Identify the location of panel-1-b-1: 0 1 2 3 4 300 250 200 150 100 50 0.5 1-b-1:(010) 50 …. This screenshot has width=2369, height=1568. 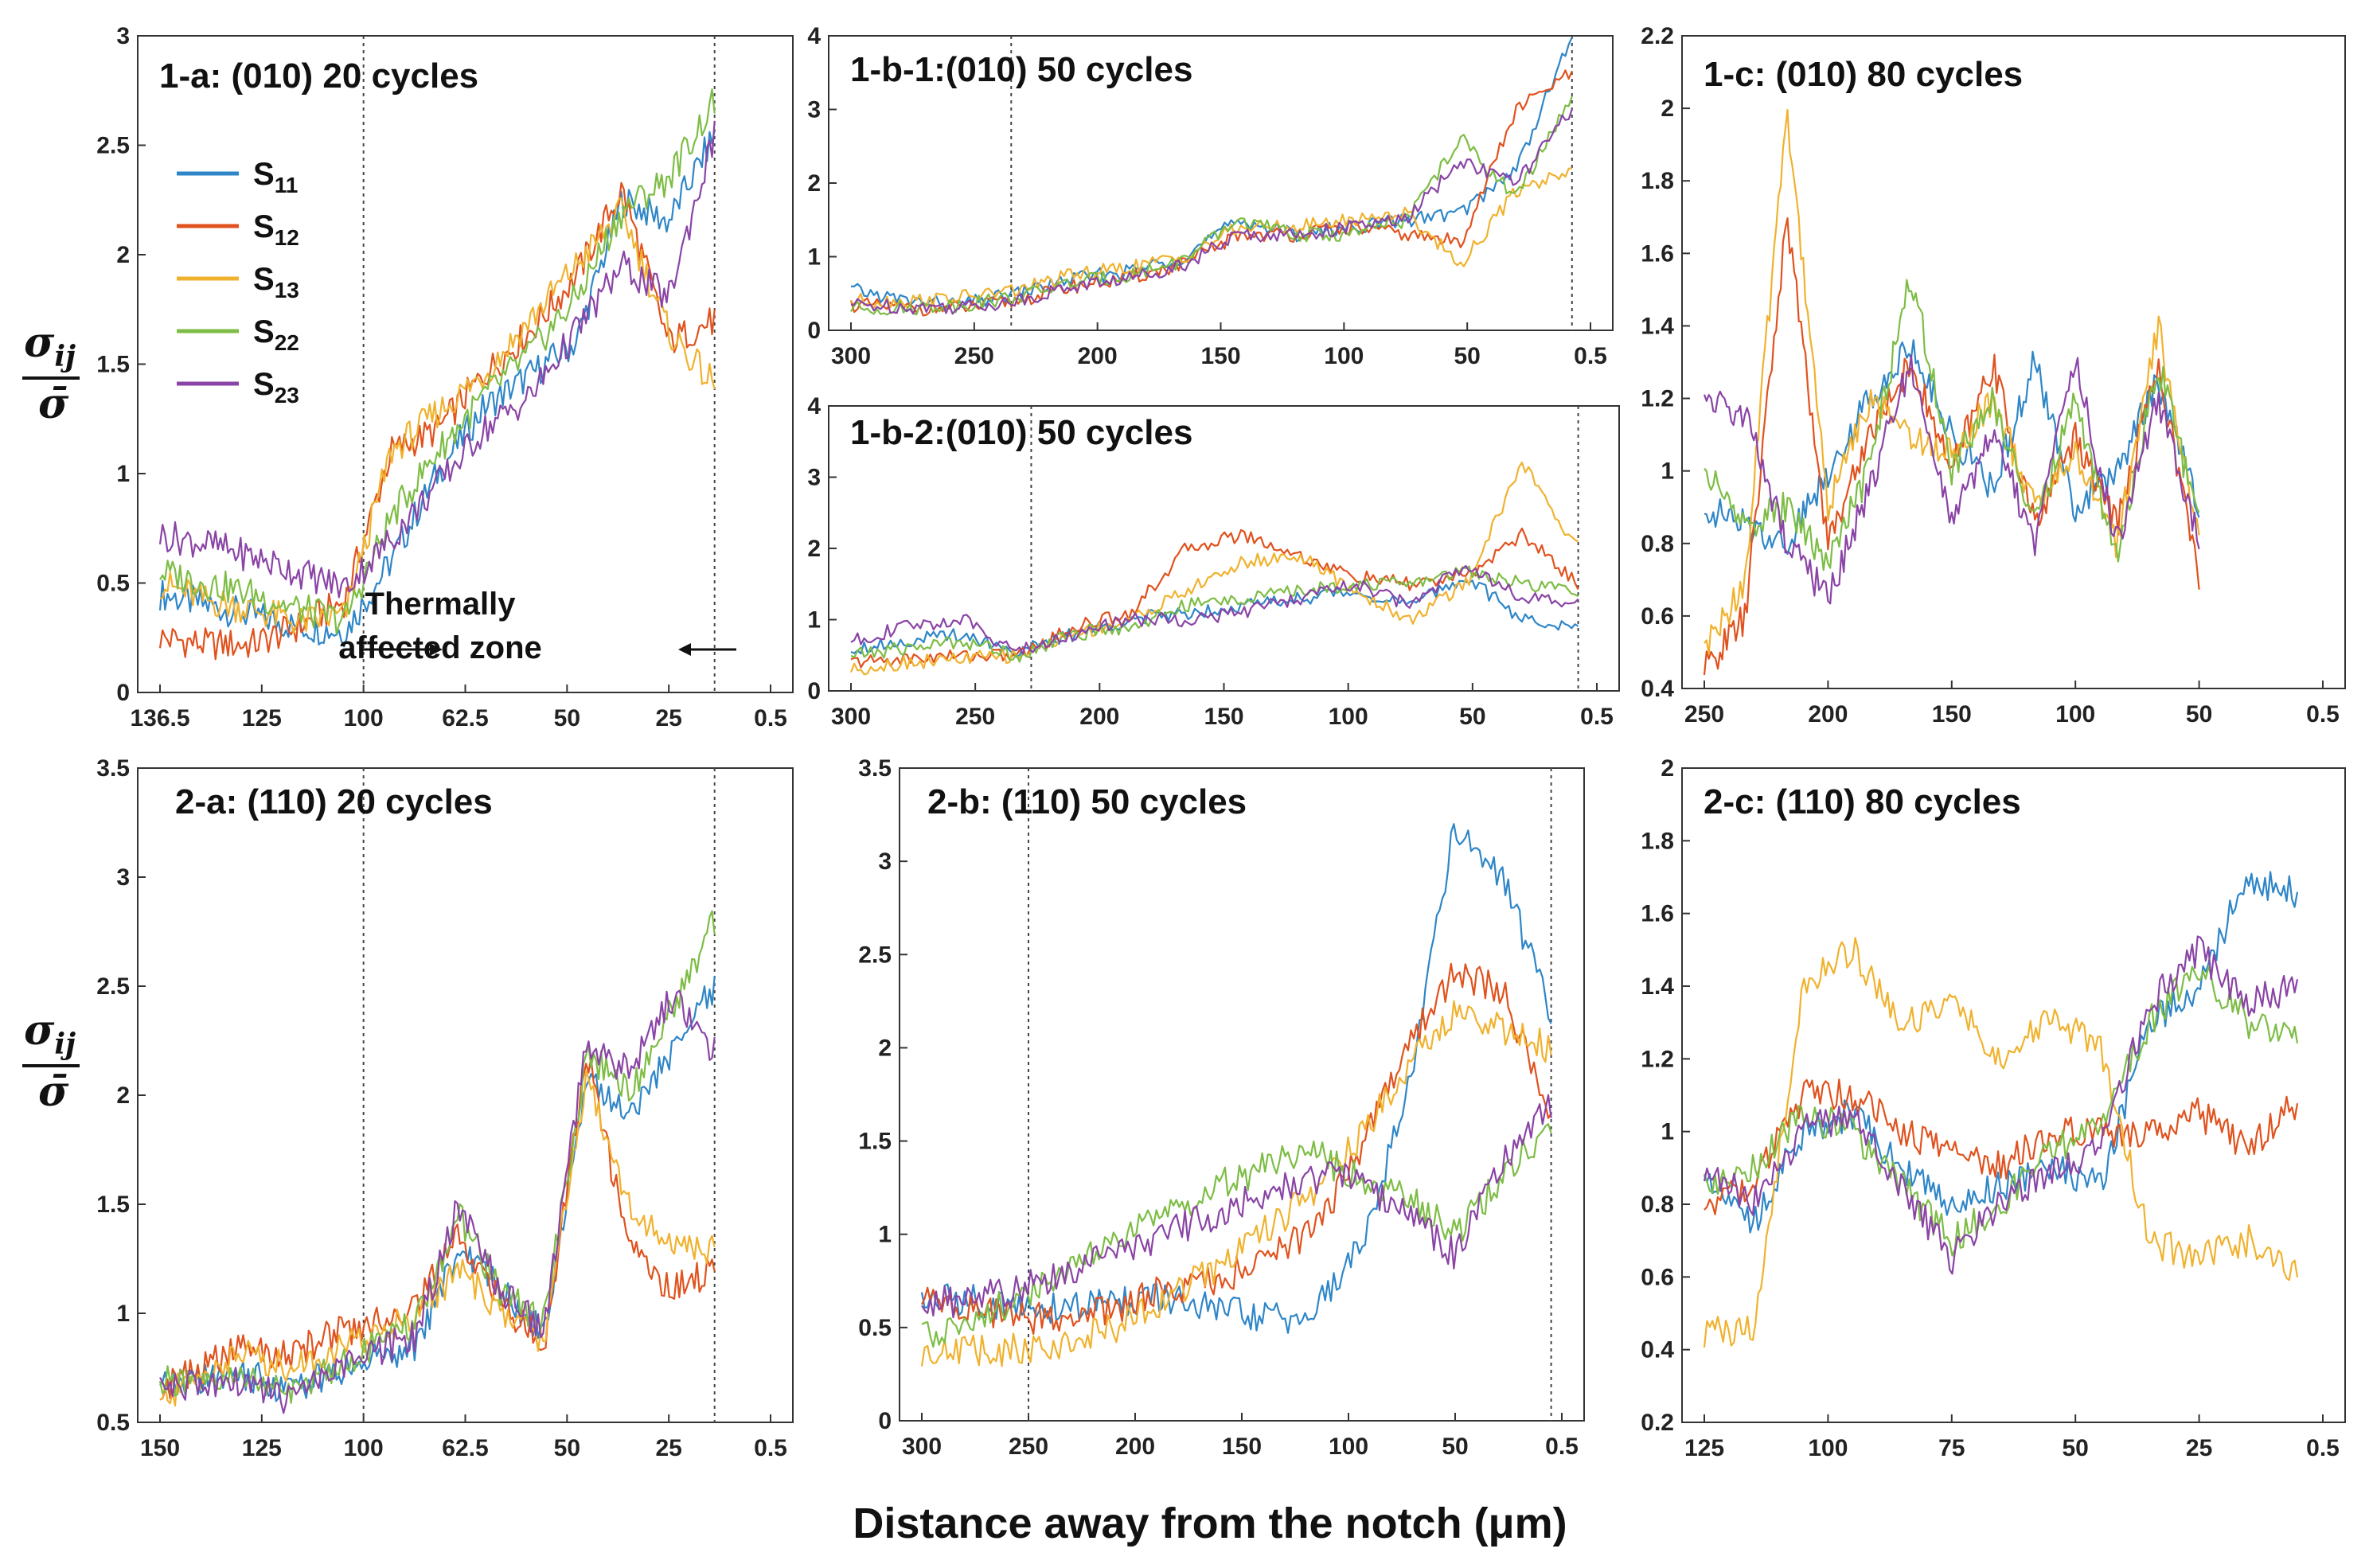
(1211, 196).